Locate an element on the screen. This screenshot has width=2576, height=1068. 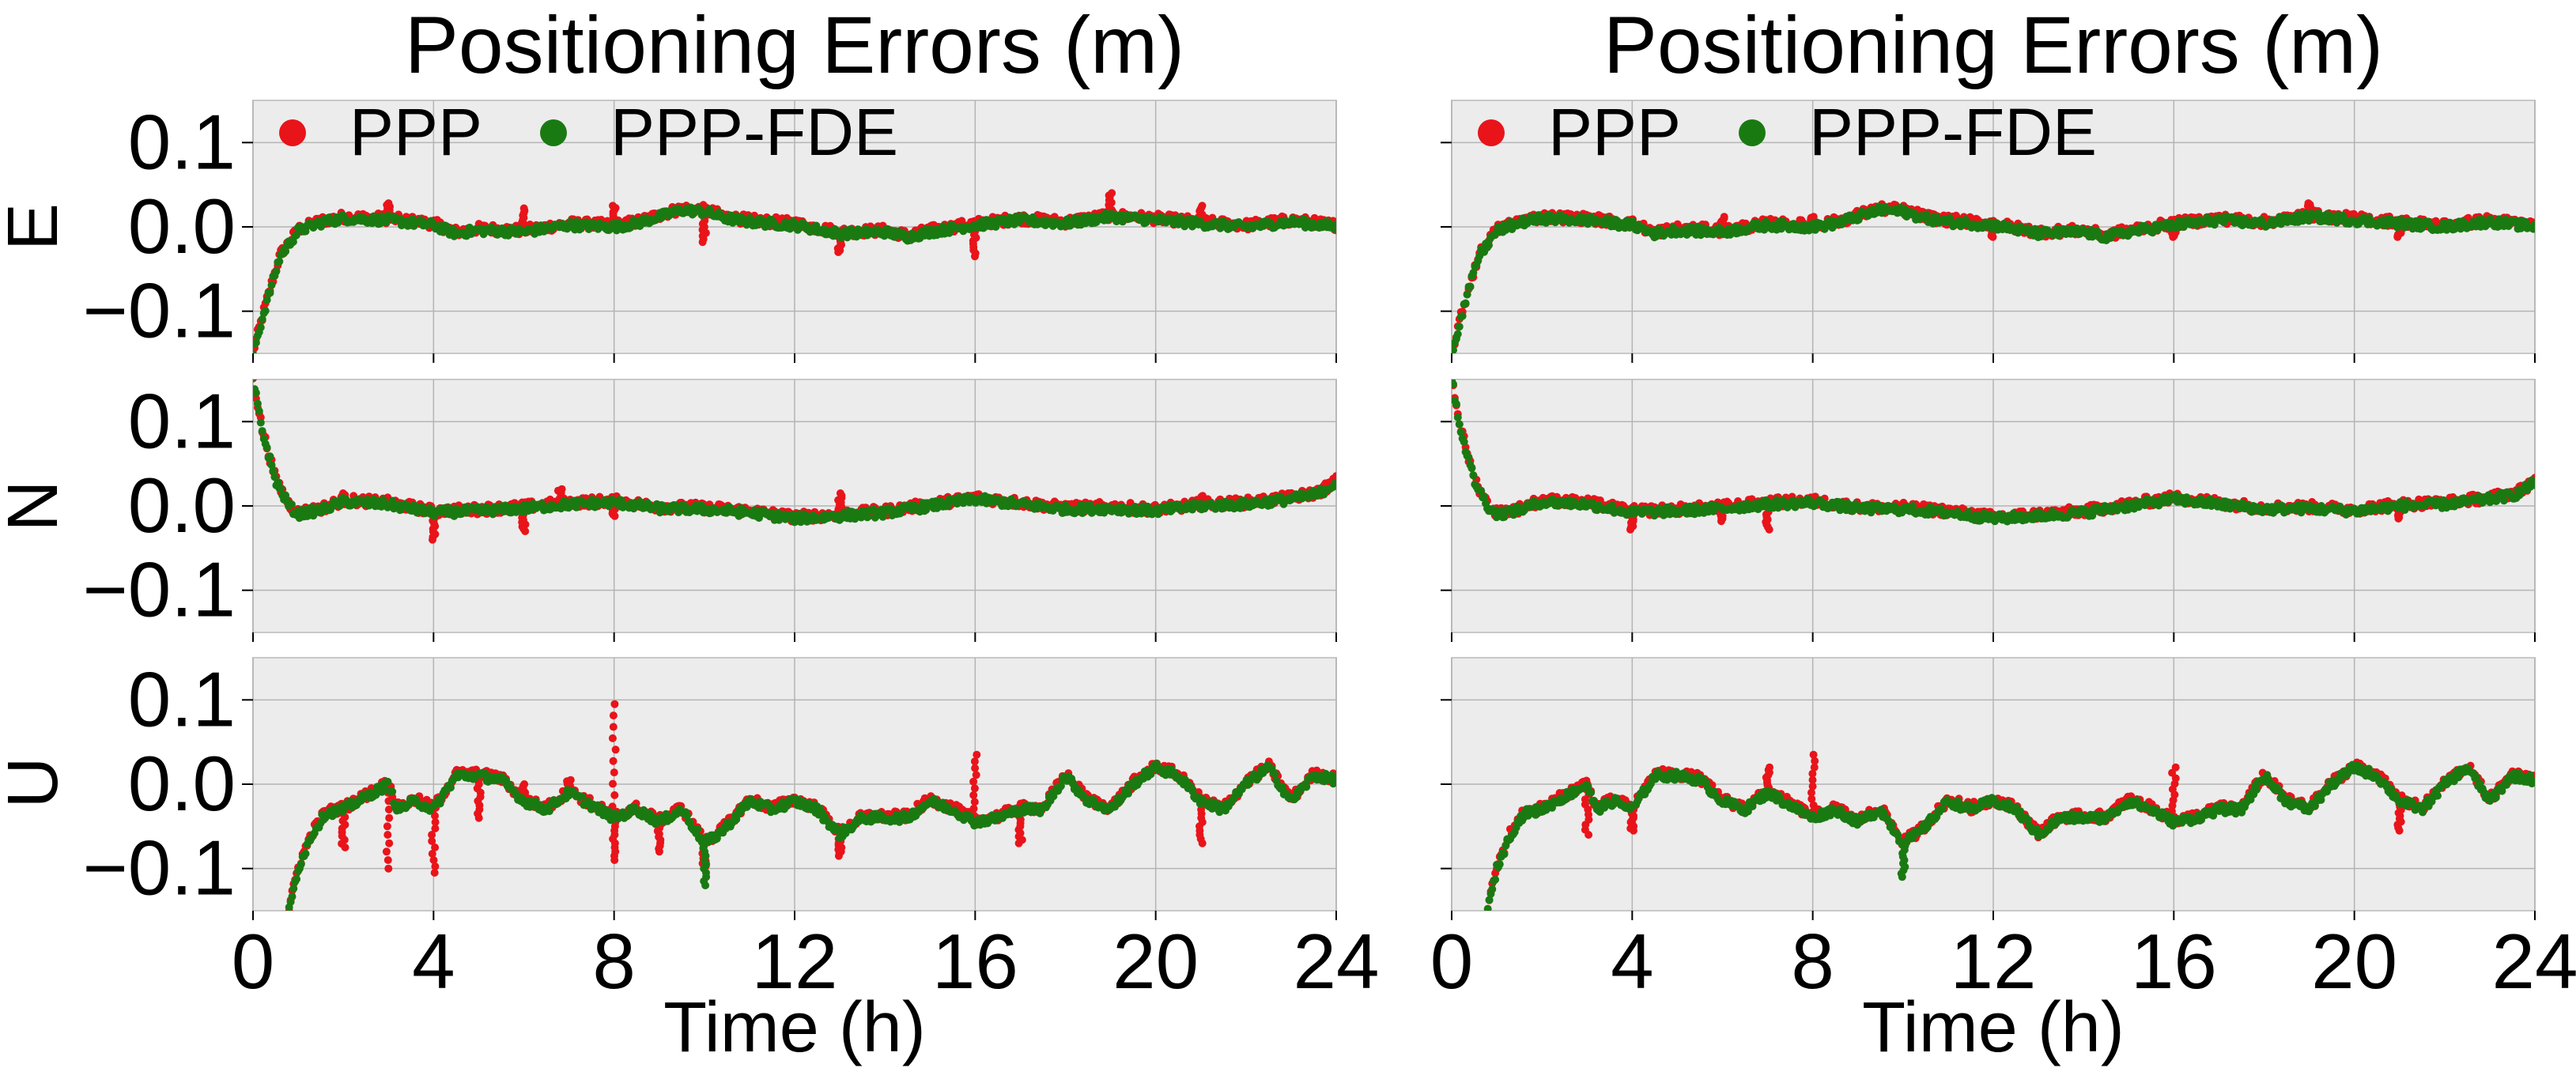
left-chart-title: Positioning Errors (m) is located at coordinates (794, 45).